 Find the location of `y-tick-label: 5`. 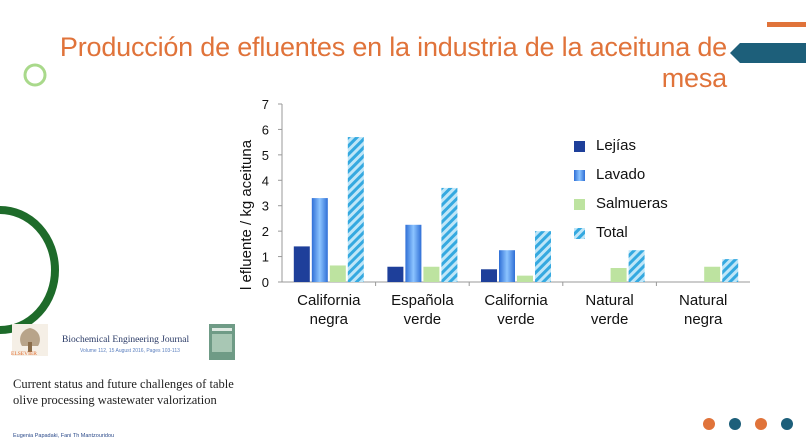

y-tick-label: 5 is located at coordinates (265, 155).